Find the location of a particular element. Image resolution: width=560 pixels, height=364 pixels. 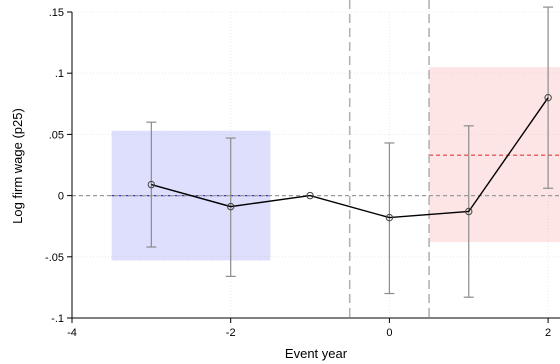

y-tick-label: -.1 is located at coordinates (57, 319).